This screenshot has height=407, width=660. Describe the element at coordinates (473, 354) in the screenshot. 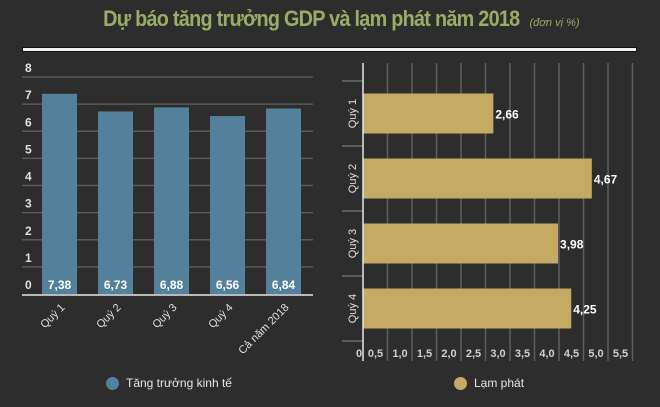

I see `x-tick-label: 2,5` at that location.